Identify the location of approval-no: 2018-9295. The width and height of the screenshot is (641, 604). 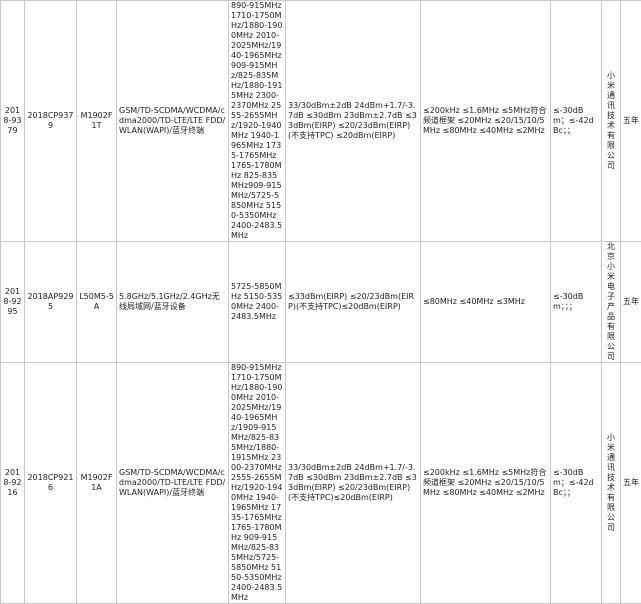
(13, 302).